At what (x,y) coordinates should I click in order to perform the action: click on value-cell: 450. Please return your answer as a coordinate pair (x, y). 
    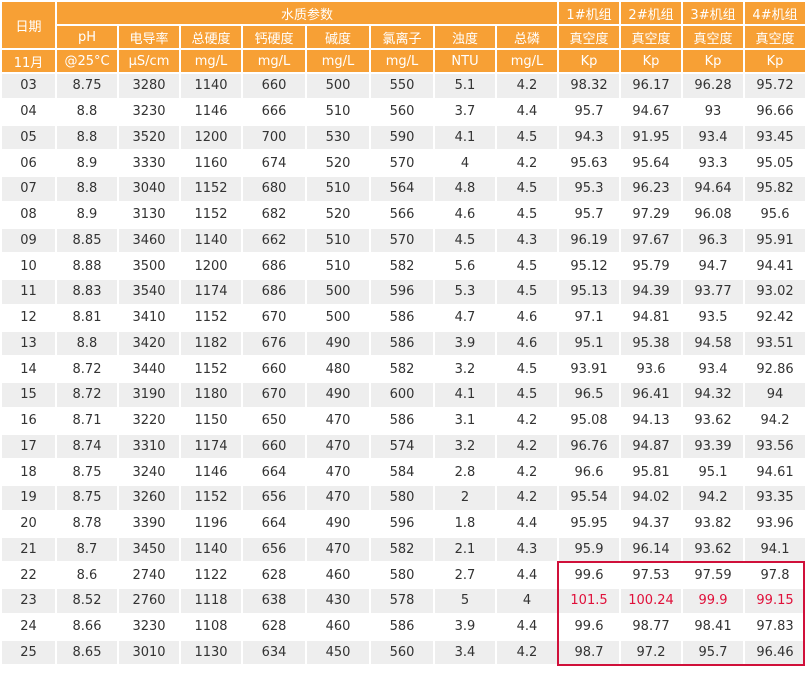
    Looking at the image, I should click on (338, 652).